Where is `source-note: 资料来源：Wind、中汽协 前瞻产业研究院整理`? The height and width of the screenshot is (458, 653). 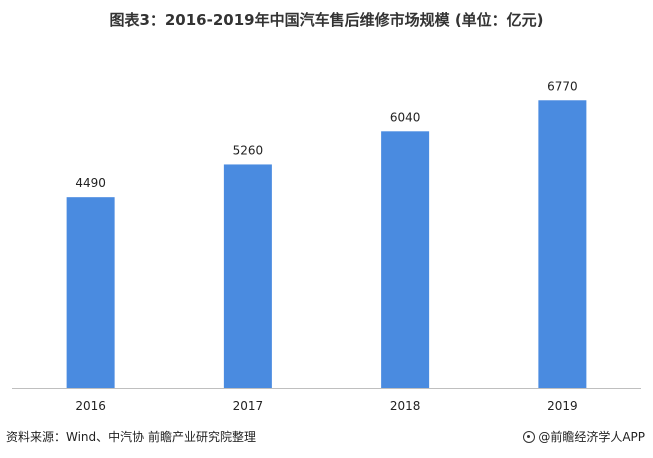
source-note: 资料来源：Wind、中汽协 前瞻产业研究院整理 is located at coordinates (131, 437).